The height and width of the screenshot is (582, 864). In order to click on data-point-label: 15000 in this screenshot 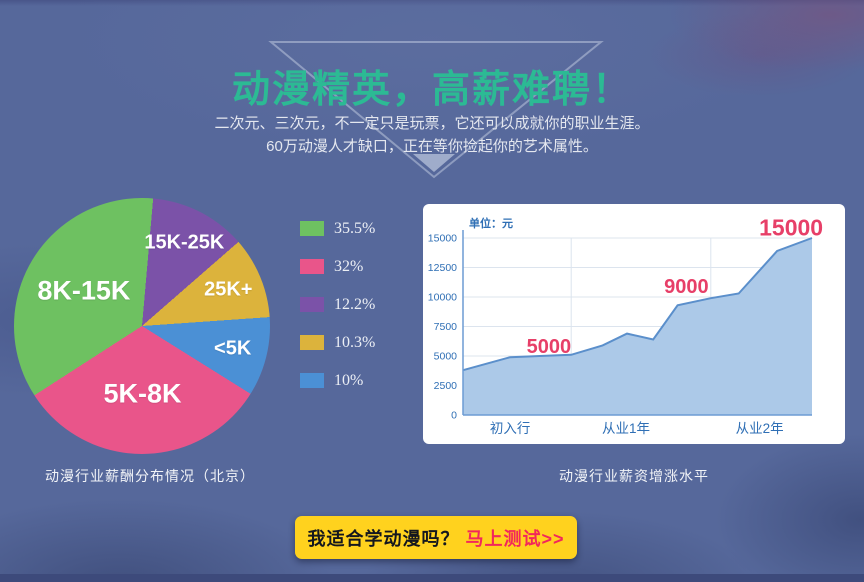, I will do `click(791, 227)`.